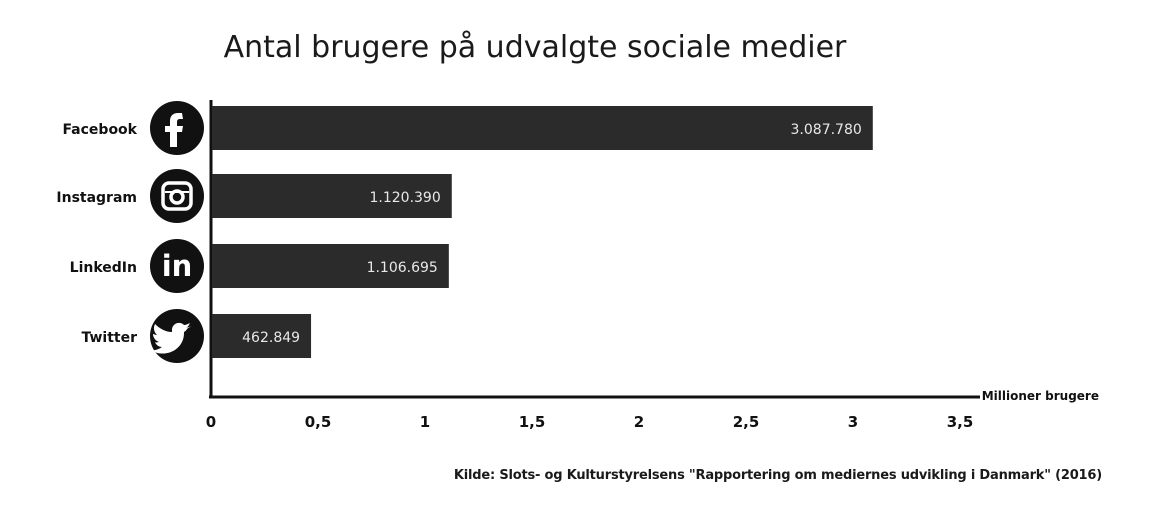 The image size is (1158, 520). I want to click on value-label: 1.106.695, so click(402, 268).